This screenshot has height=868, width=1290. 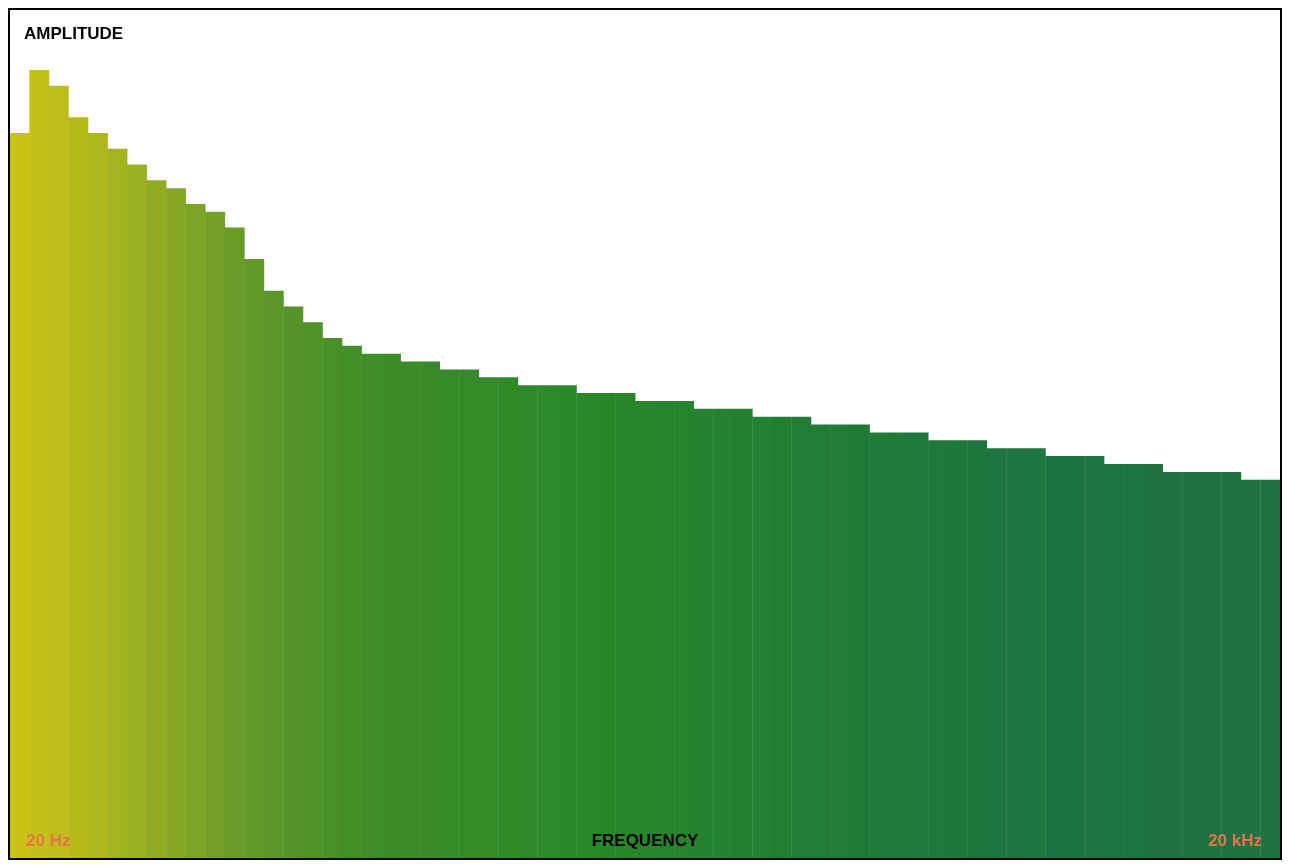 What do you see at coordinates (645, 841) in the screenshot?
I see `x-axis-title: FREQUENCY` at bounding box center [645, 841].